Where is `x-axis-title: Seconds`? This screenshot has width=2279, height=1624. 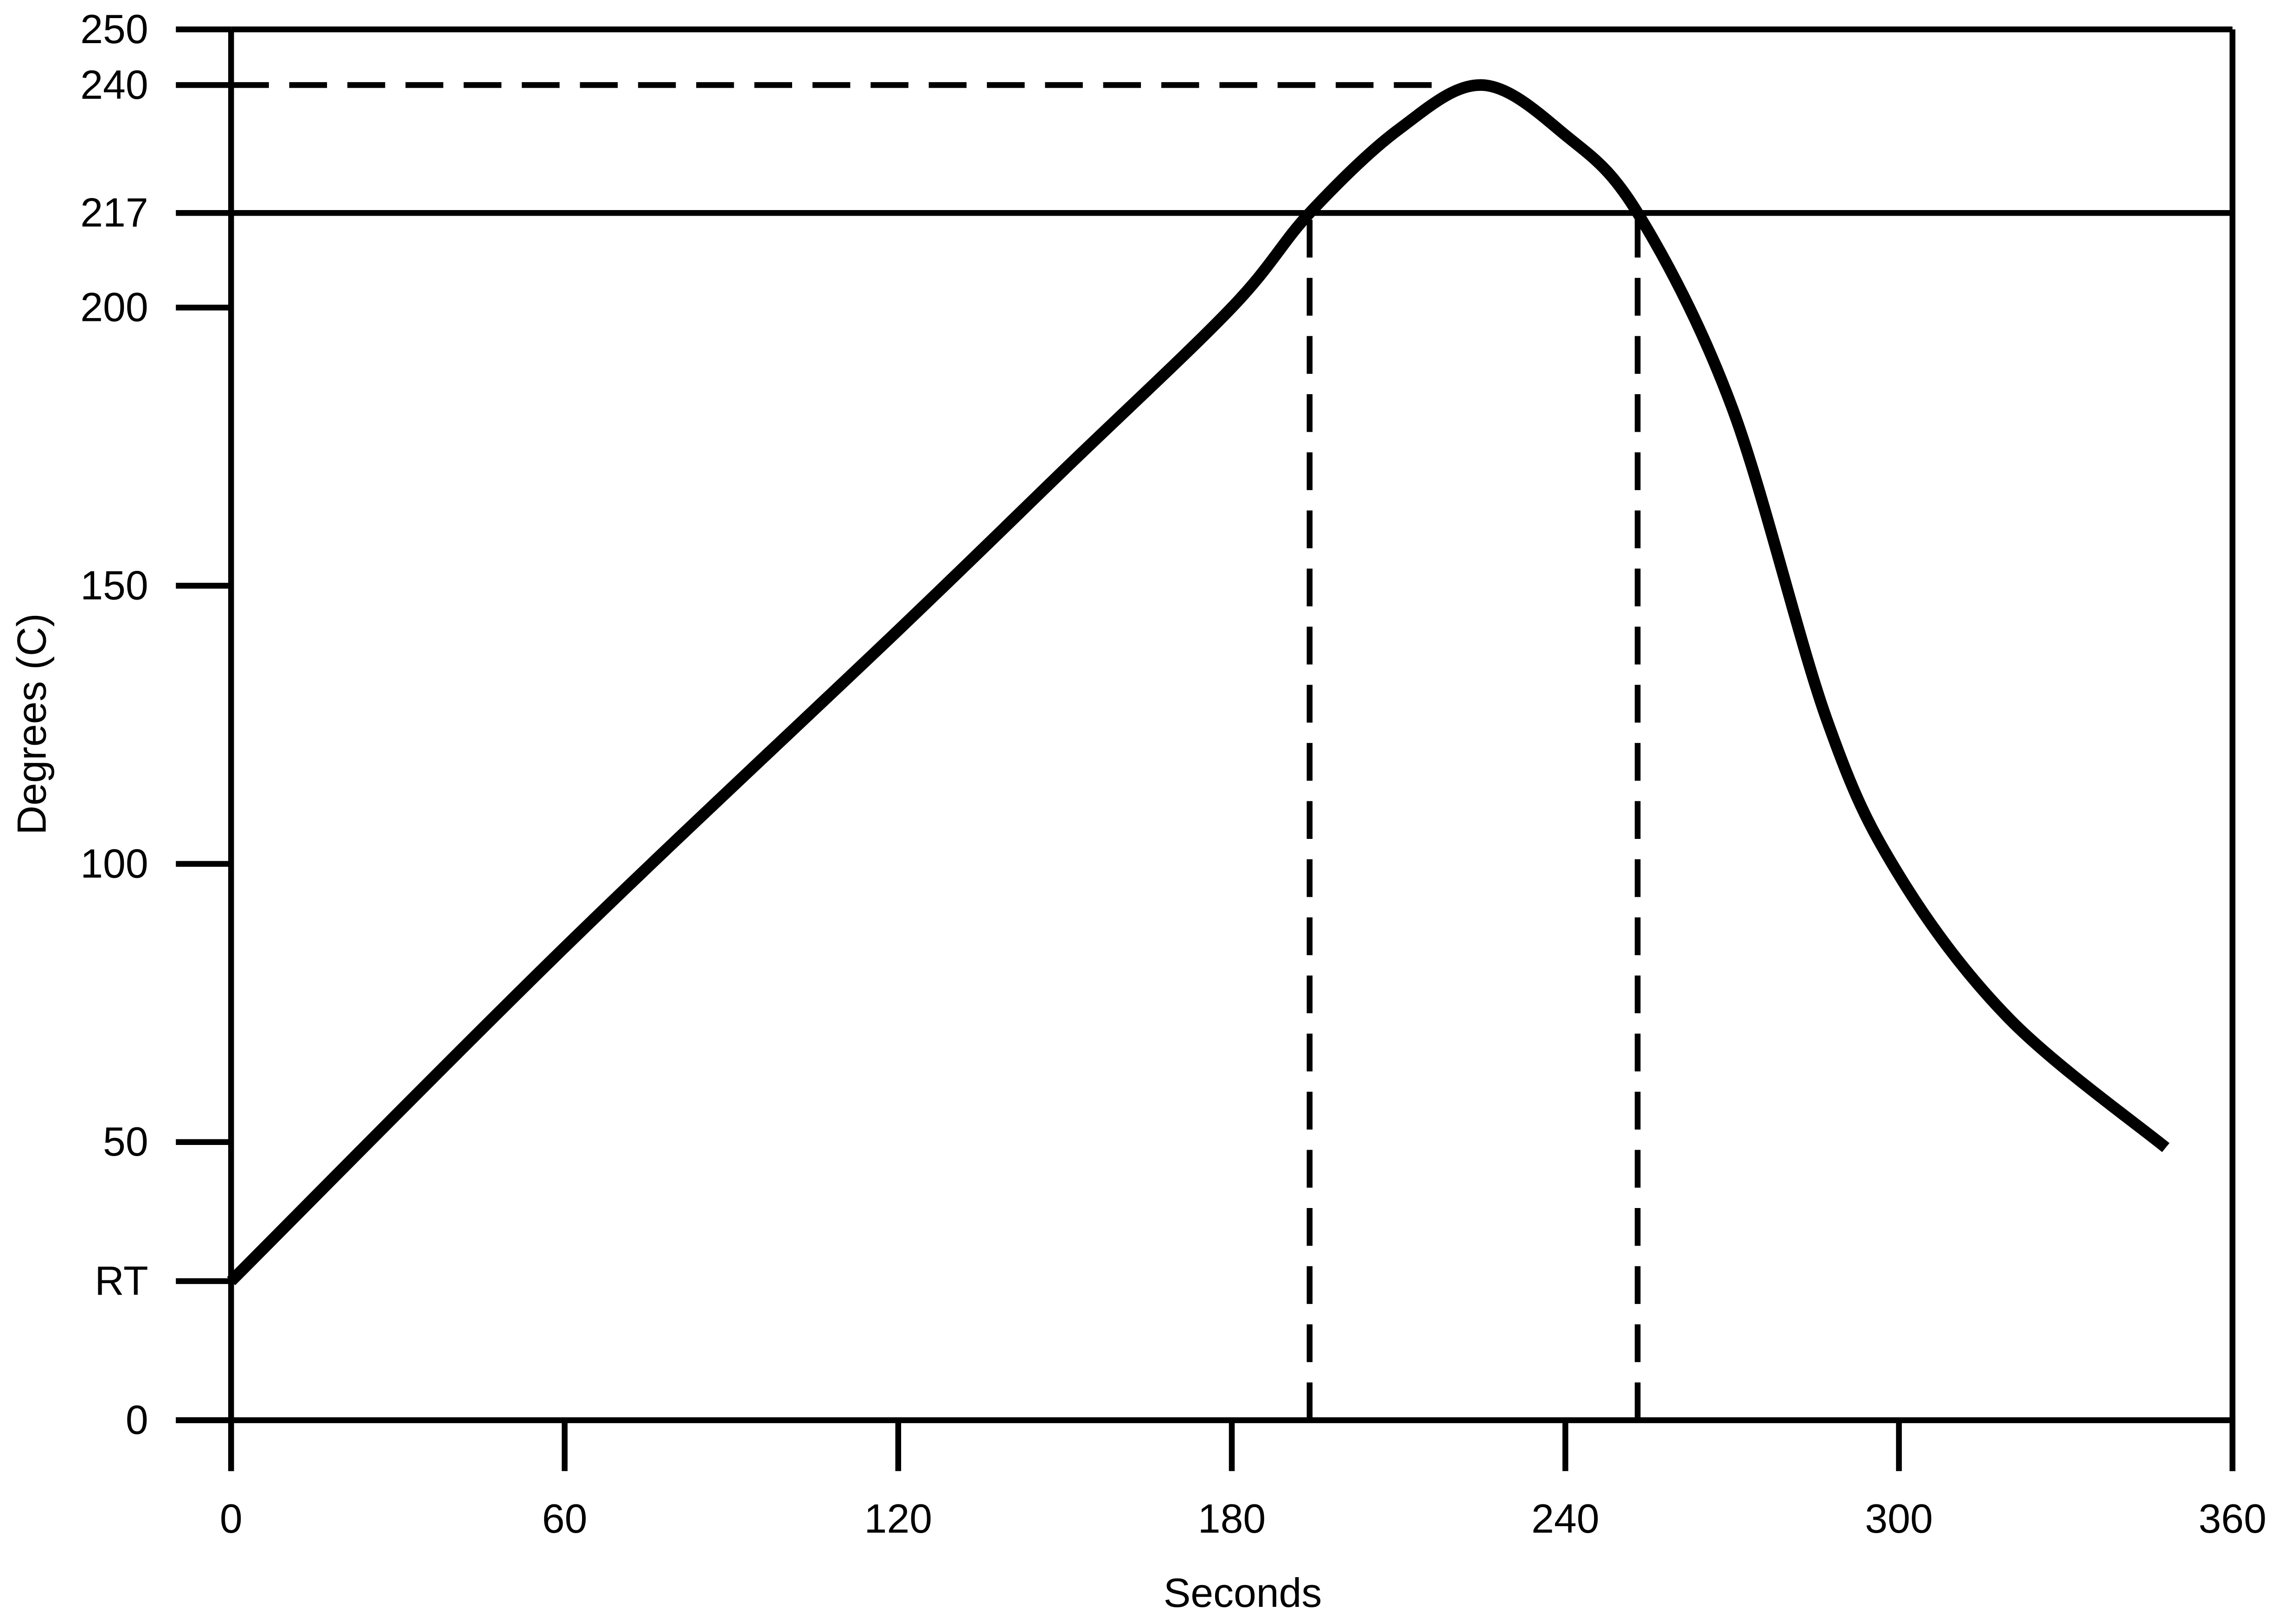
x-axis-title: Seconds is located at coordinates (1243, 1593).